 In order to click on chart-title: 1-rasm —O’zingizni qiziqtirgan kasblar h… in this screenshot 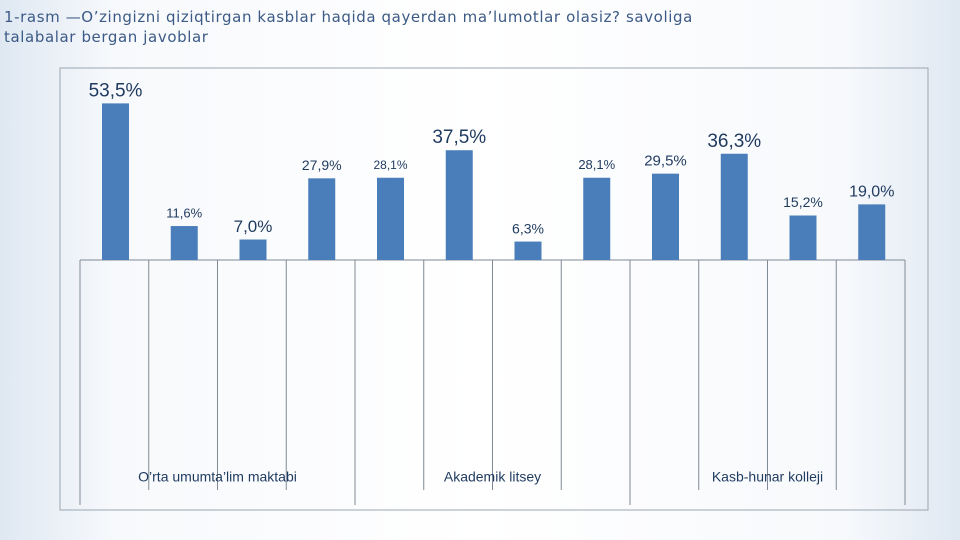, I will do `click(348, 27)`.